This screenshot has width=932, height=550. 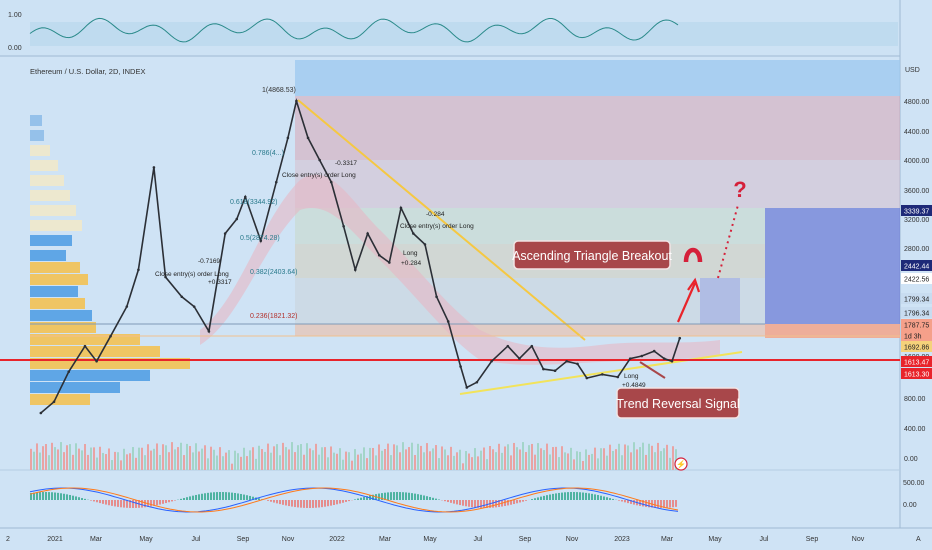 What do you see at coordinates (8, 539) in the screenshot?
I see `time-axis-left-marker: 2` at bounding box center [8, 539].